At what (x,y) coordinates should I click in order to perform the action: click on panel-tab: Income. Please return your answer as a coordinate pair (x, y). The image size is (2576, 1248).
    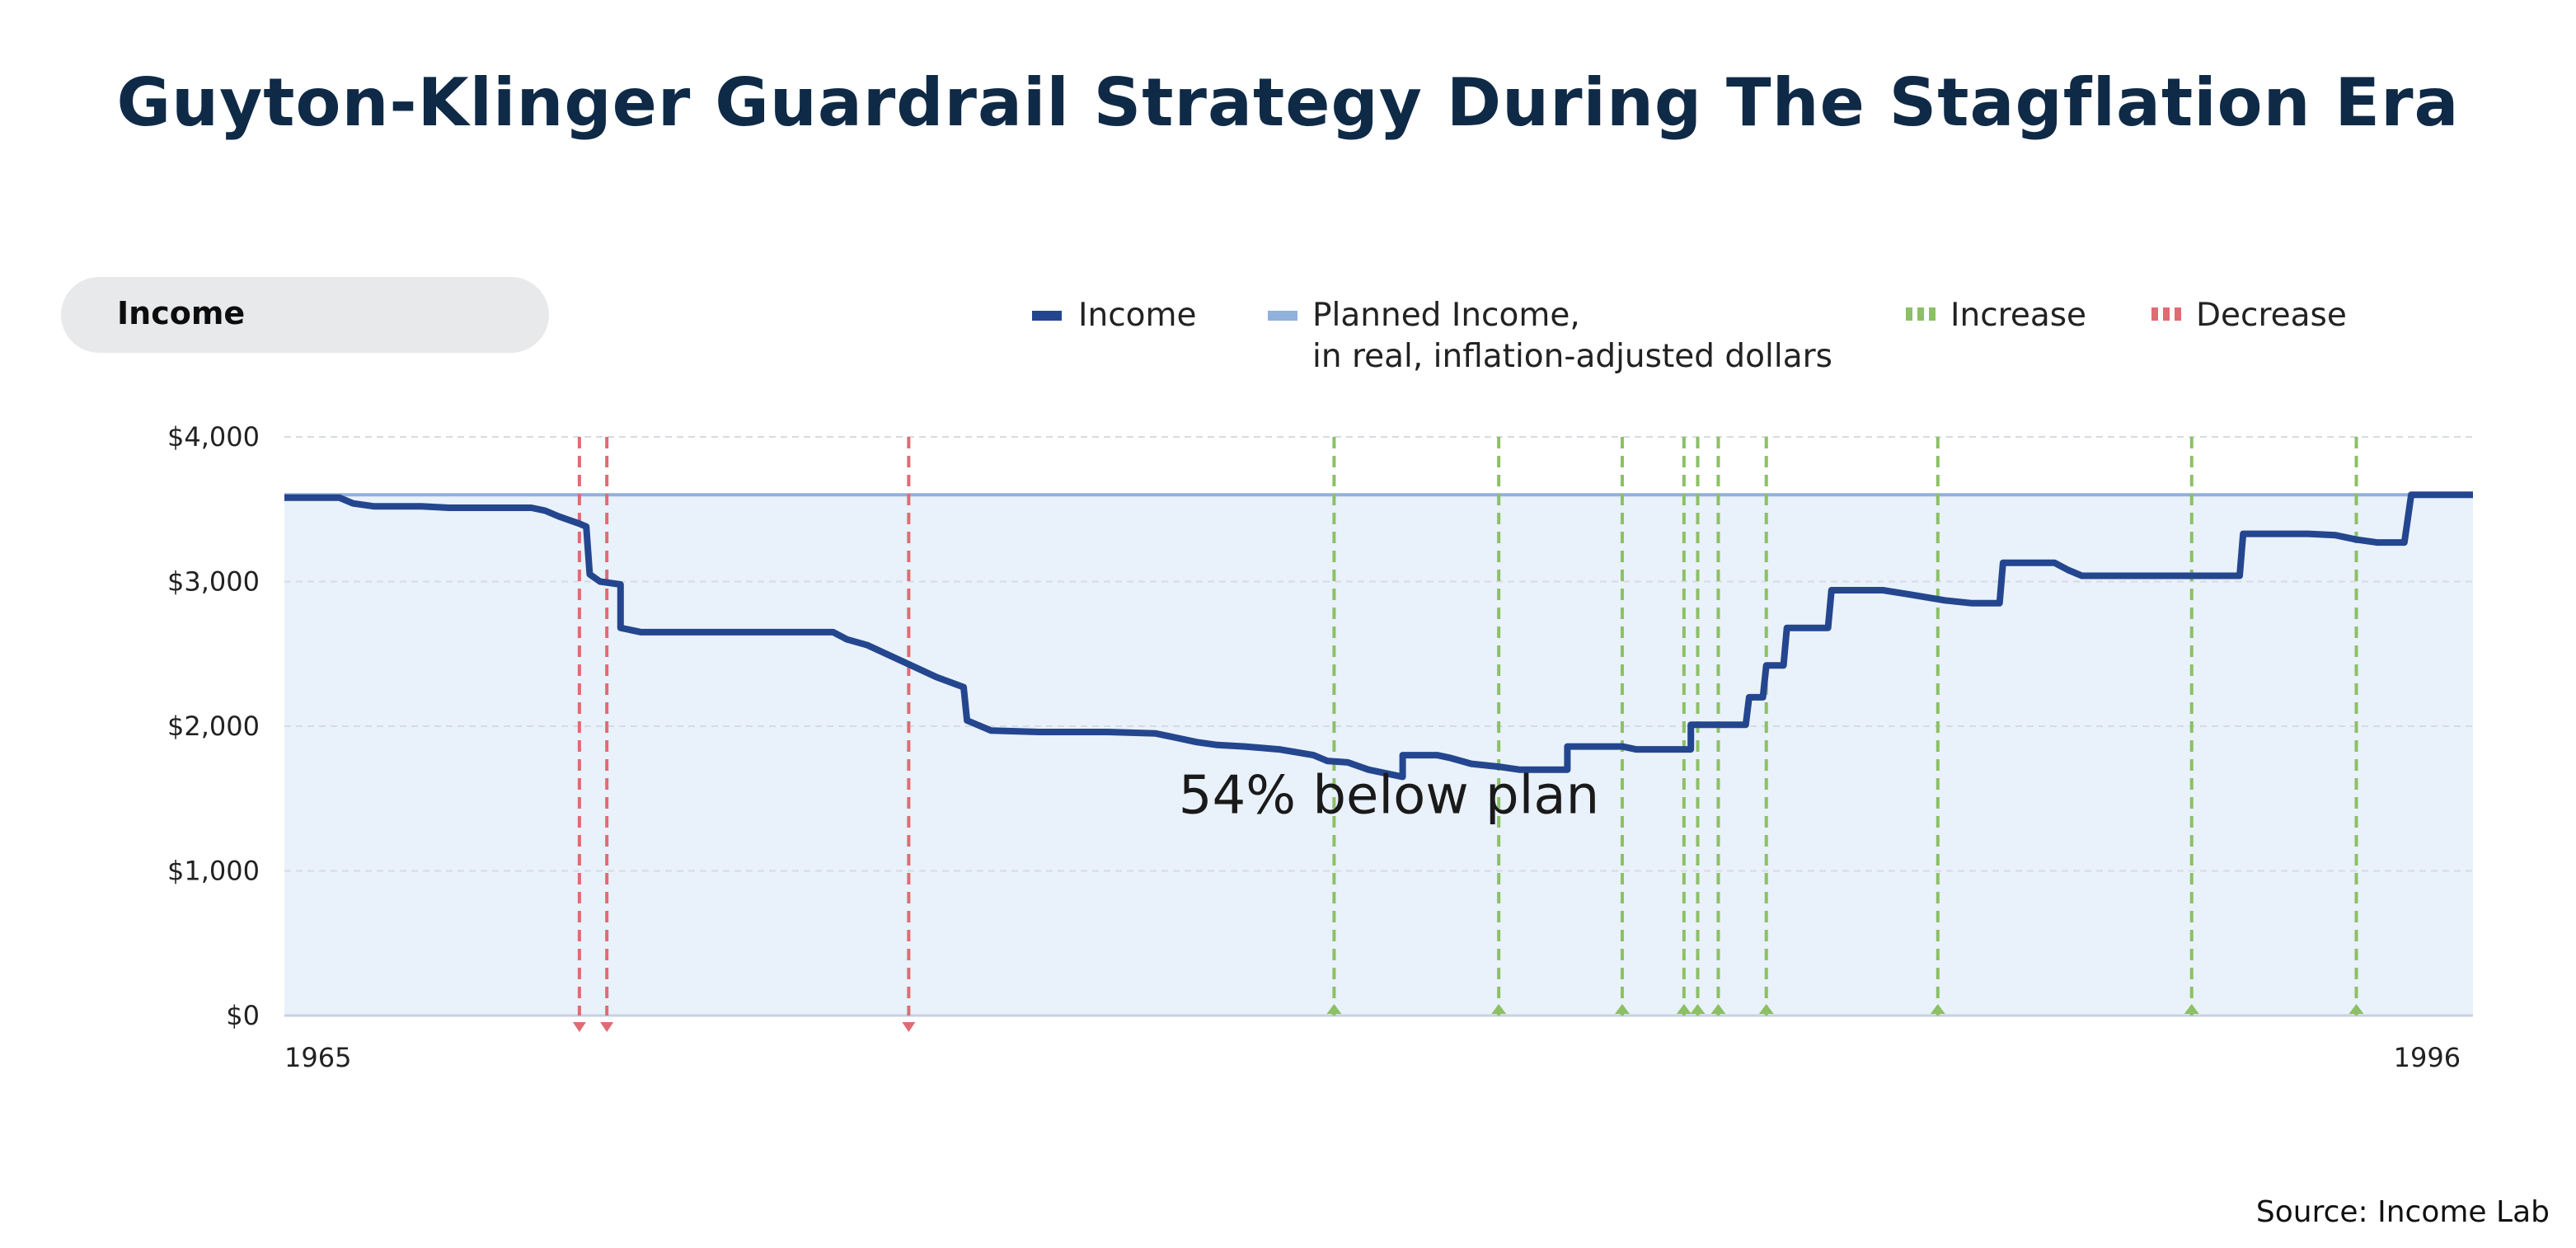
    Looking at the image, I should click on (305, 315).